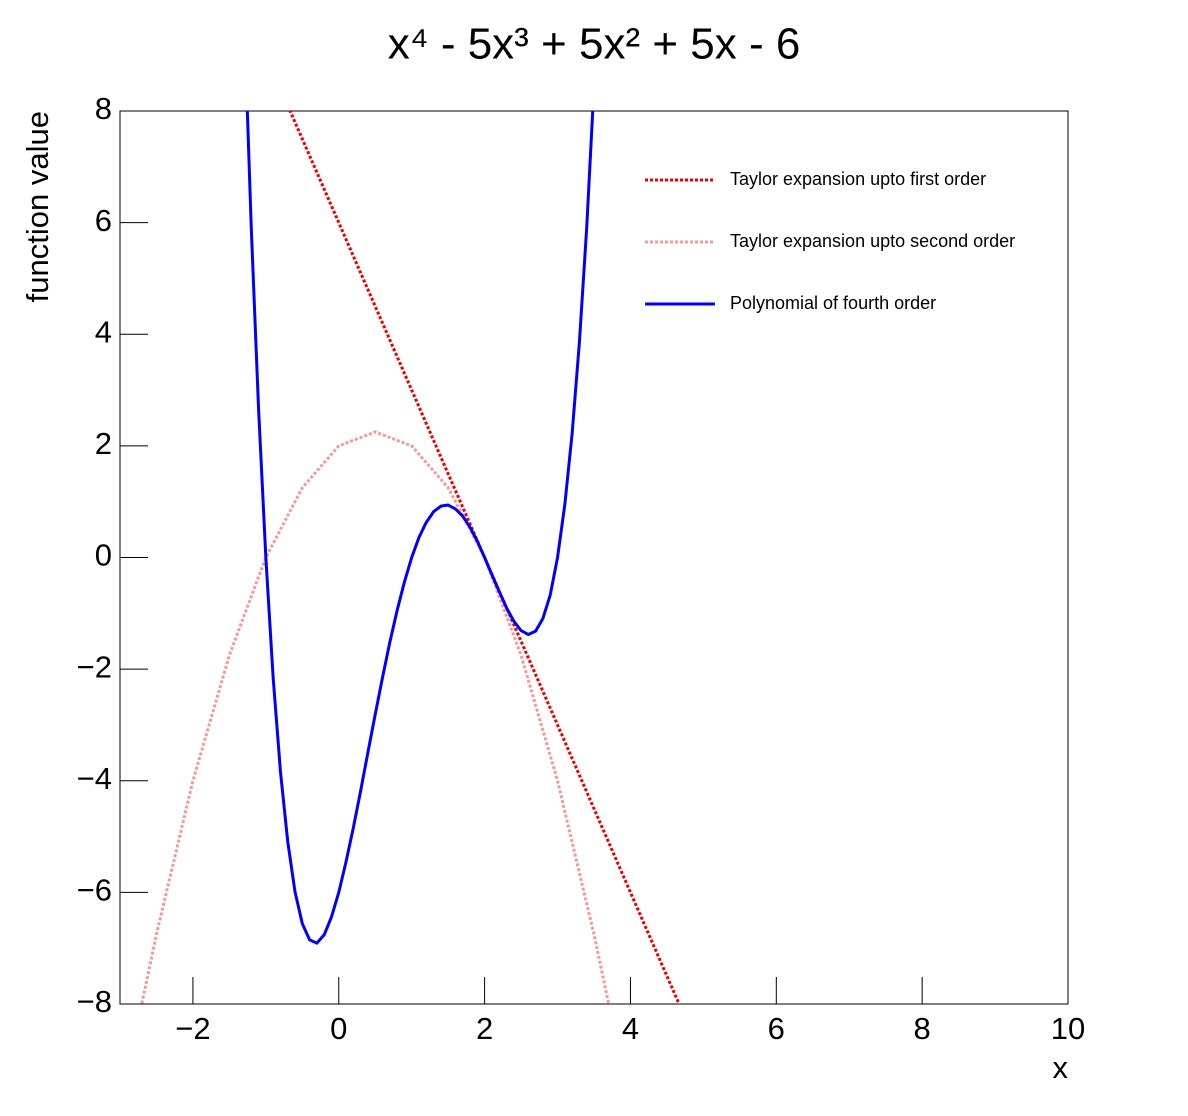  Describe the element at coordinates (630, 1028) in the screenshot. I see `x-tick-label: 4` at that location.